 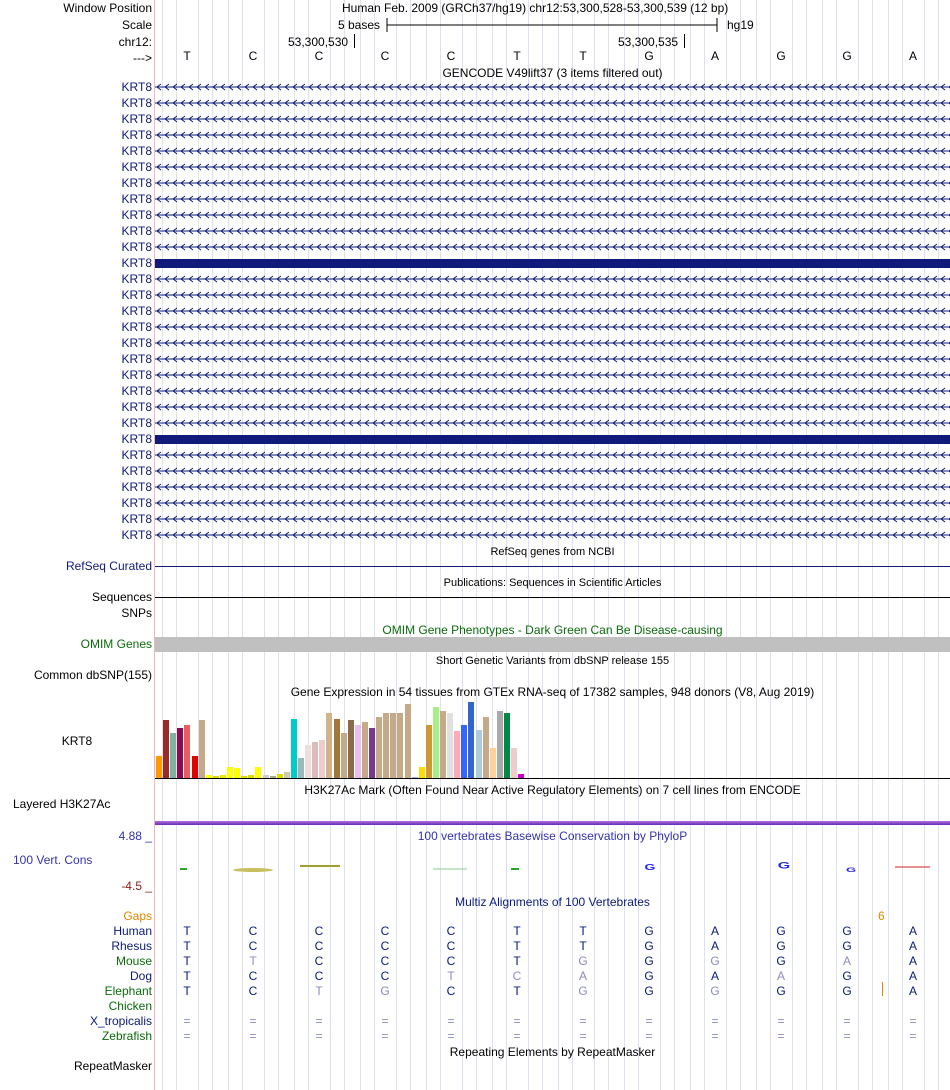 What do you see at coordinates (552, 739) in the screenshot?
I see `gtex-bar-chart` at bounding box center [552, 739].